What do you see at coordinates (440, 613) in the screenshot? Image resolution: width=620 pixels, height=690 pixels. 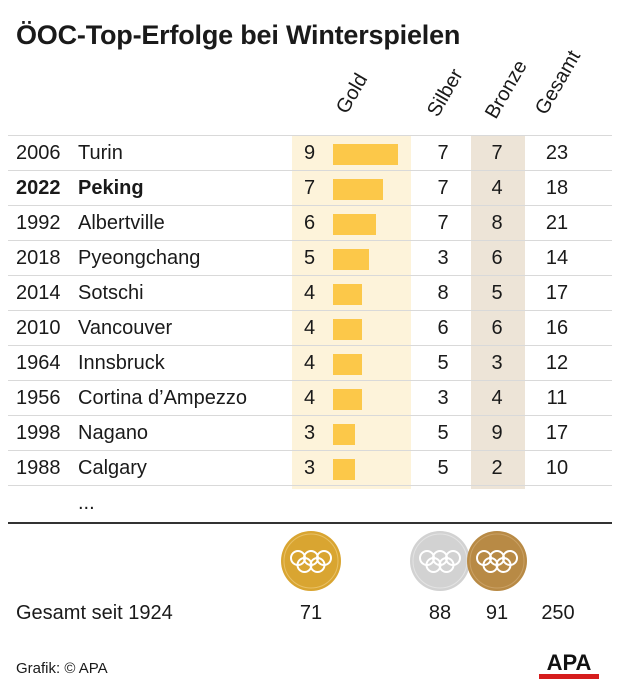 I see `total-silber: 88` at bounding box center [440, 613].